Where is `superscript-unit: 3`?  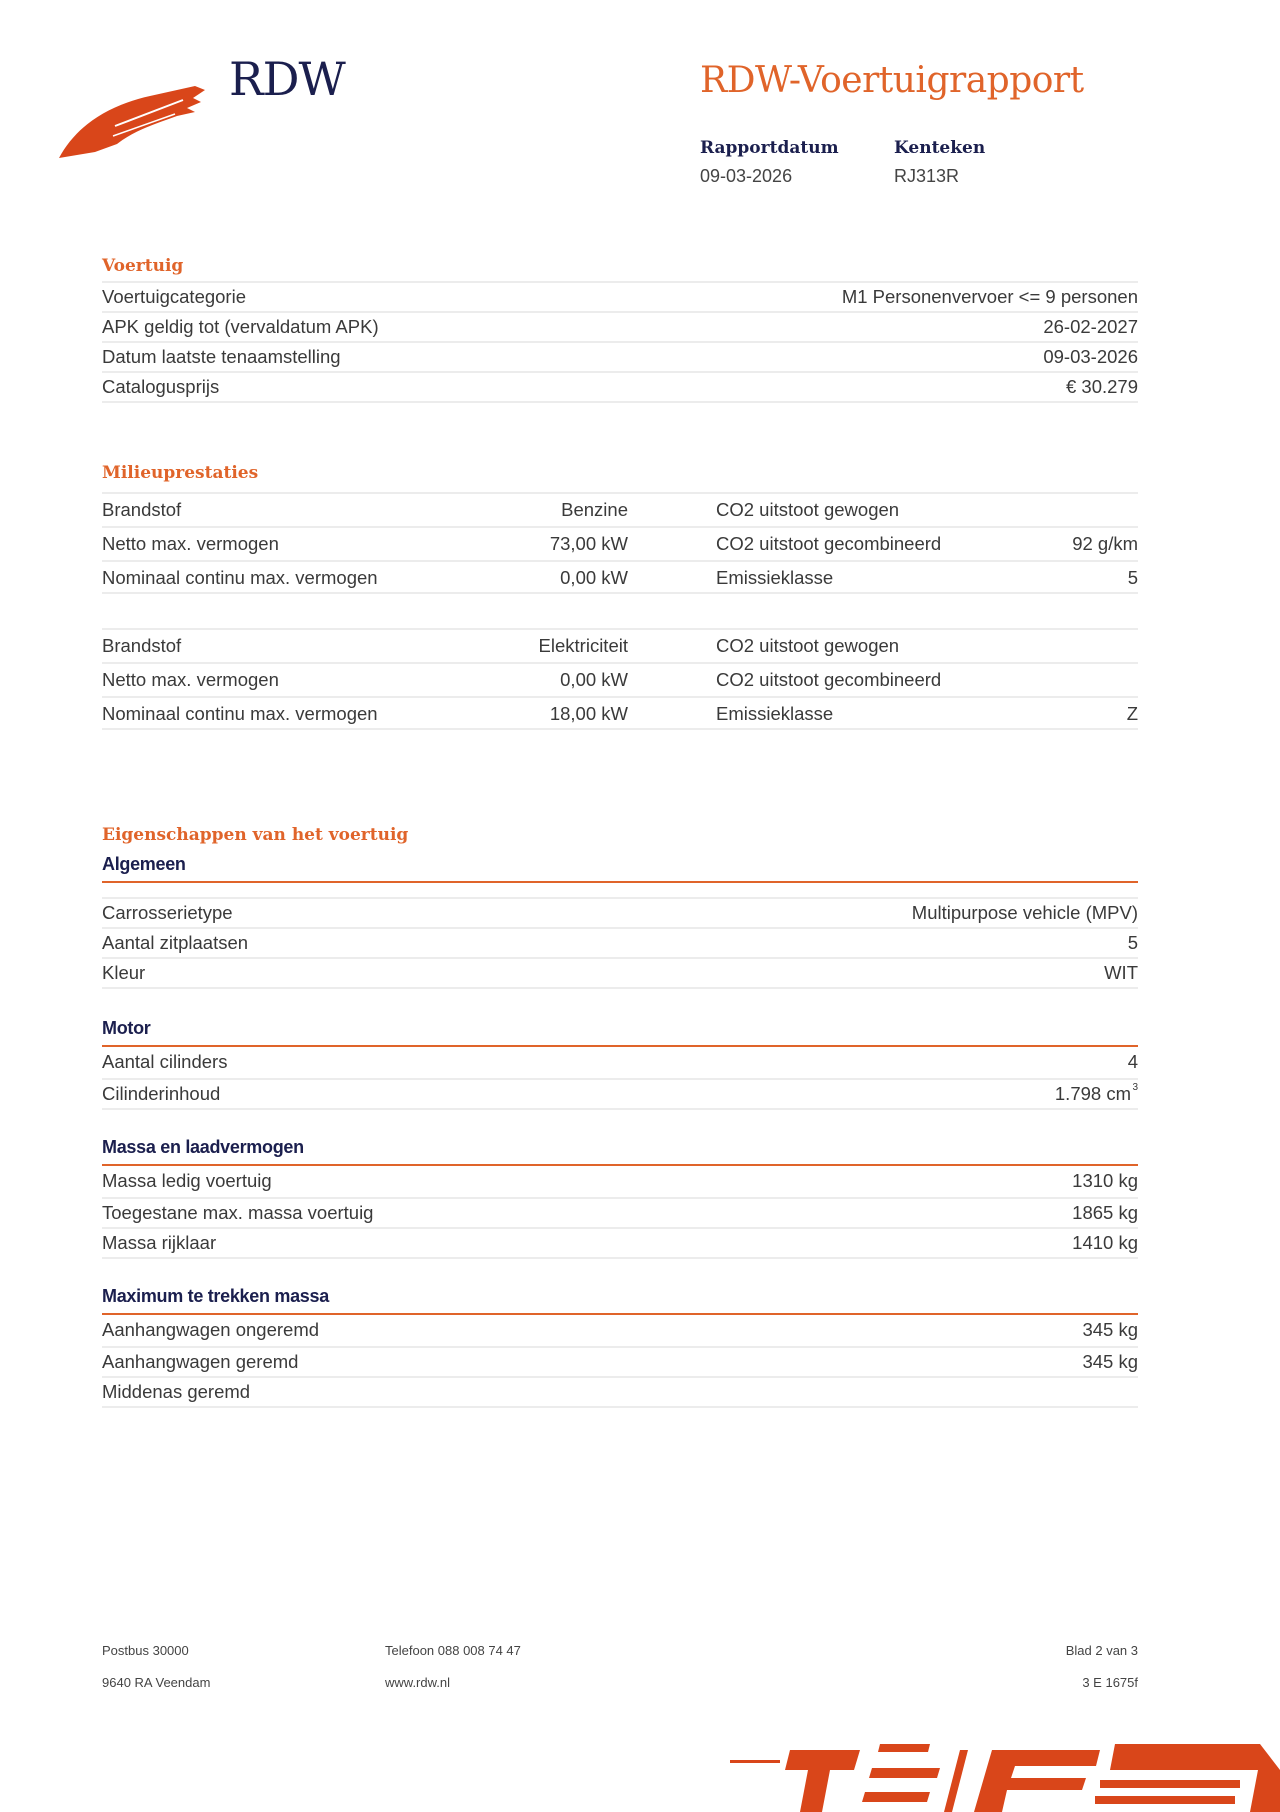
superscript-unit: 3 is located at coordinates (1135, 1087).